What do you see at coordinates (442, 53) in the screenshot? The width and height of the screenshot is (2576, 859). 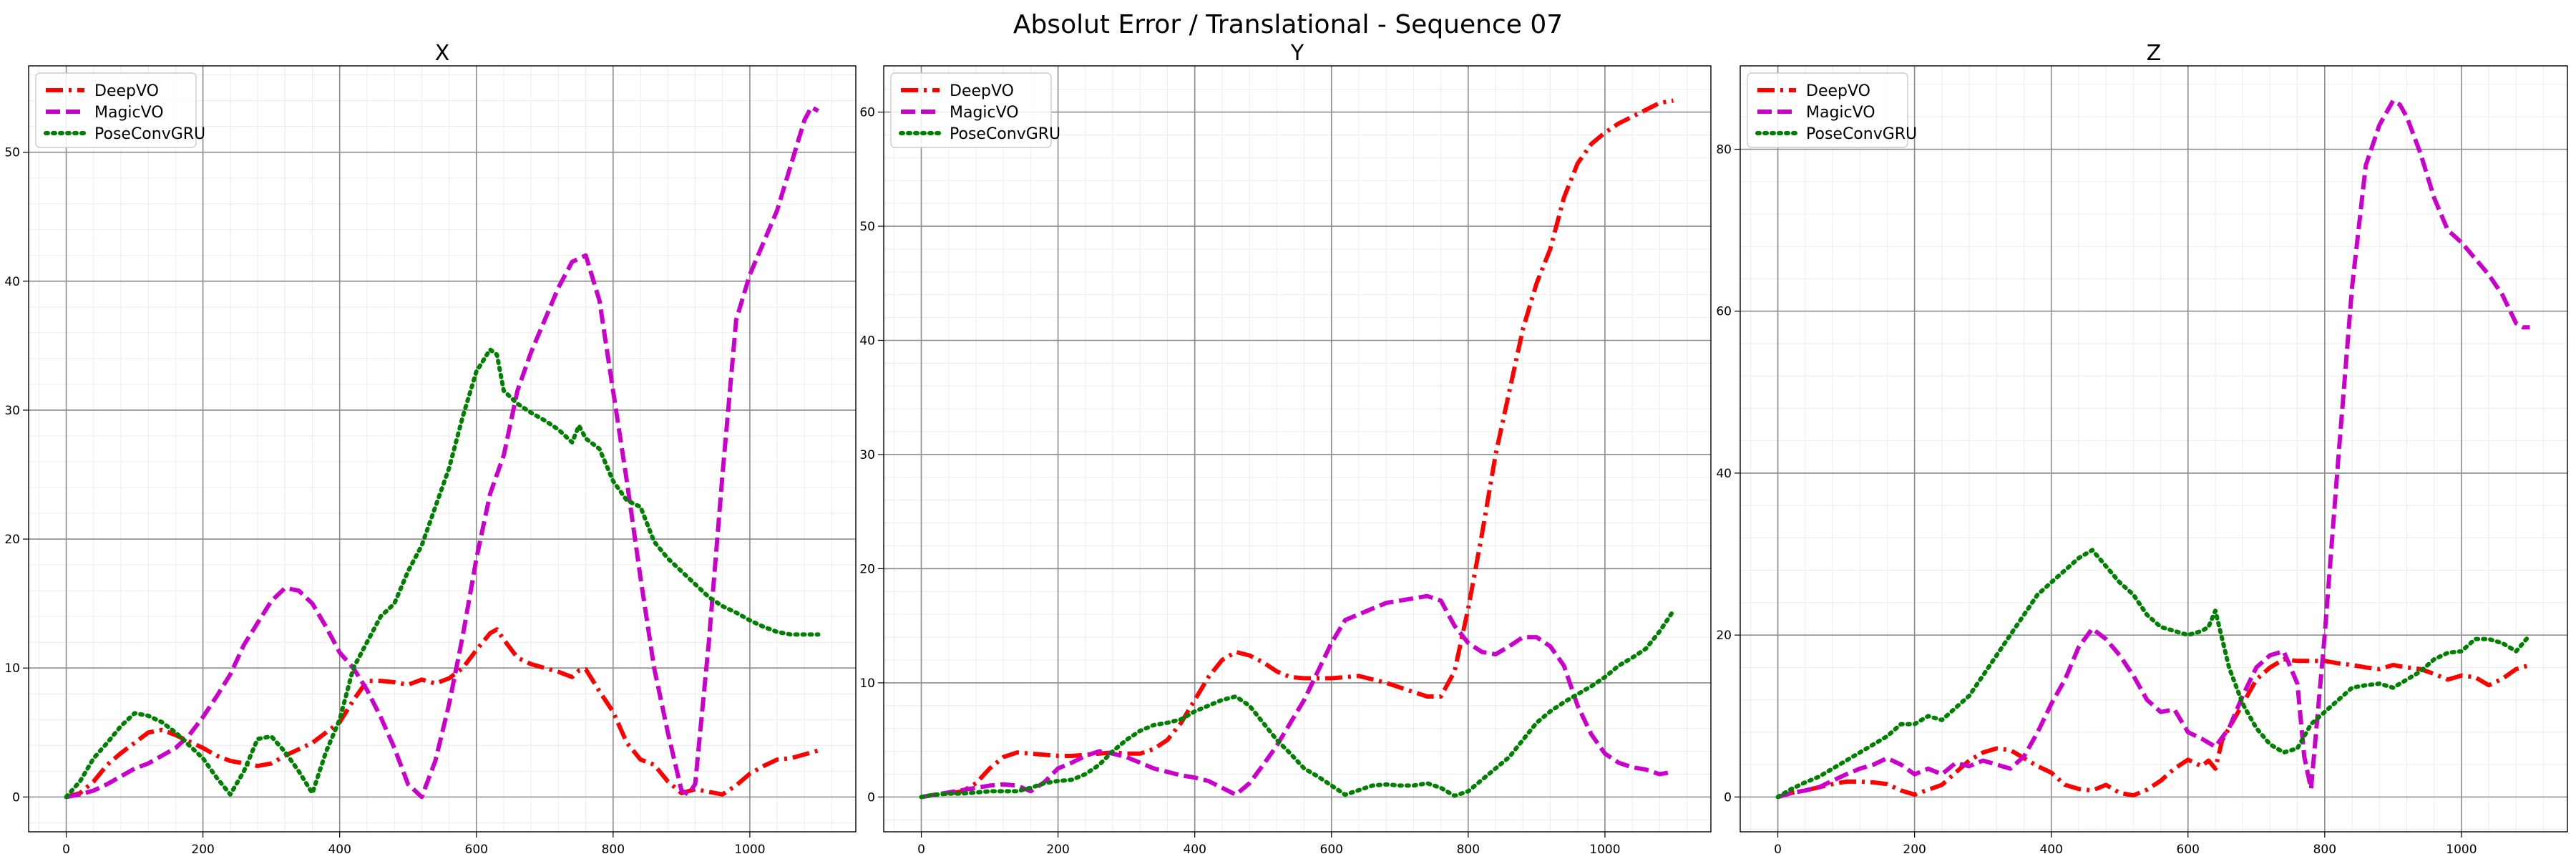 I see `panel-title: X` at bounding box center [442, 53].